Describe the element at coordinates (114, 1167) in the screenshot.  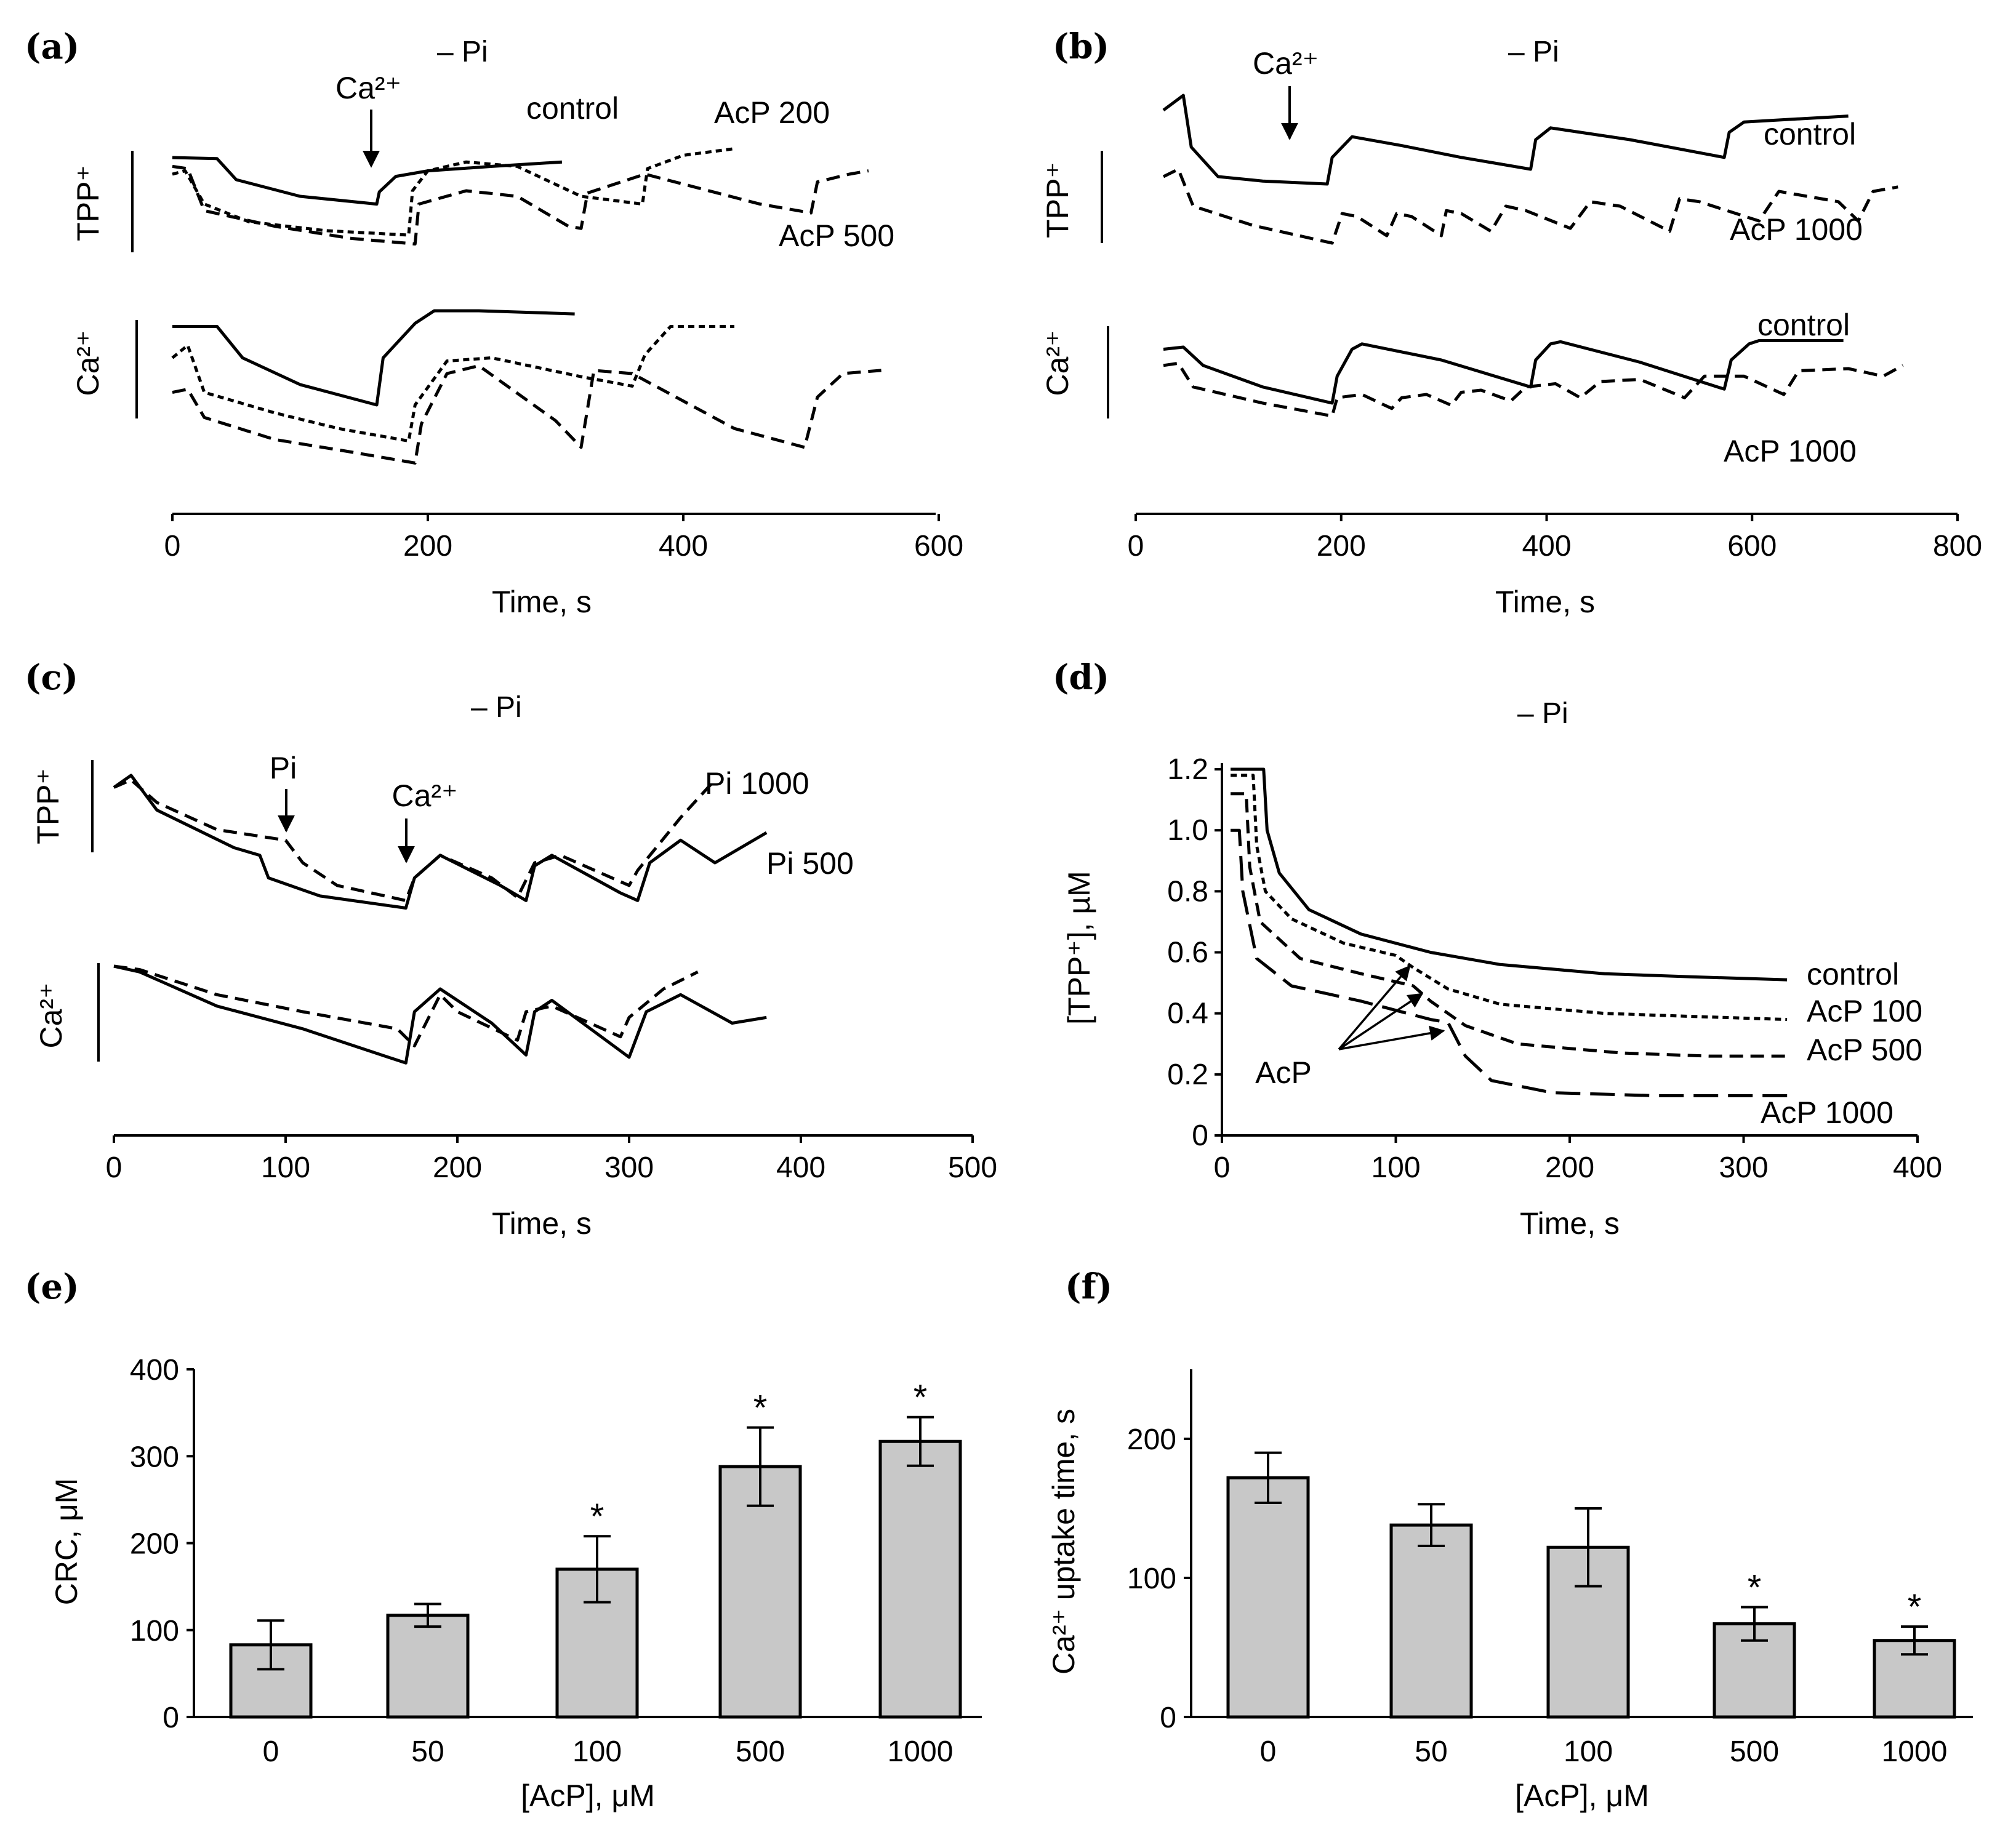
I see `panel-c-x-tick-label: 0` at that location.